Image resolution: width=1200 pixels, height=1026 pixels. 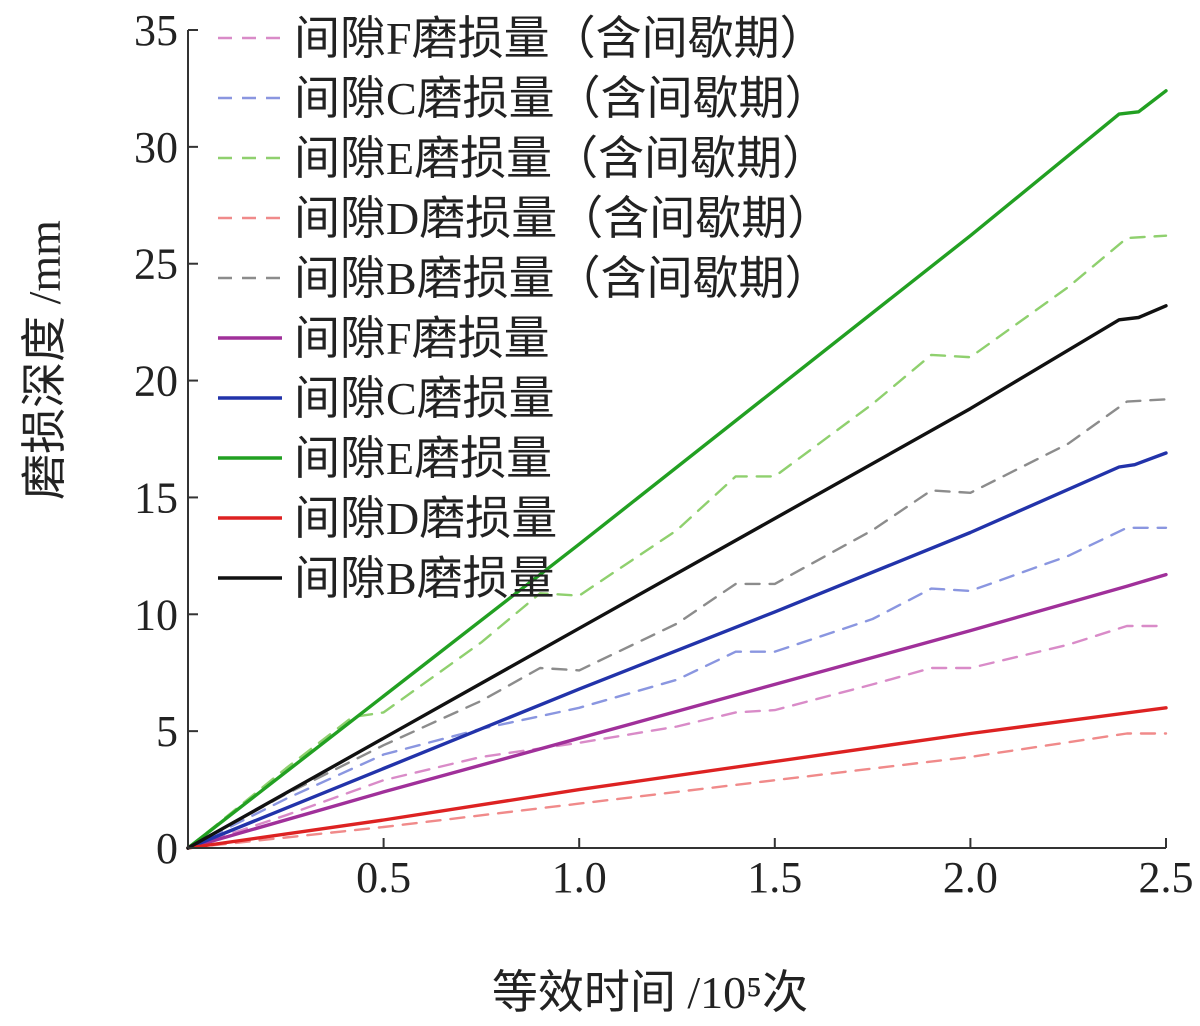 What do you see at coordinates (423, 458) in the screenshot?
I see `legend-label-7: 间隙E磨损量` at bounding box center [423, 458].